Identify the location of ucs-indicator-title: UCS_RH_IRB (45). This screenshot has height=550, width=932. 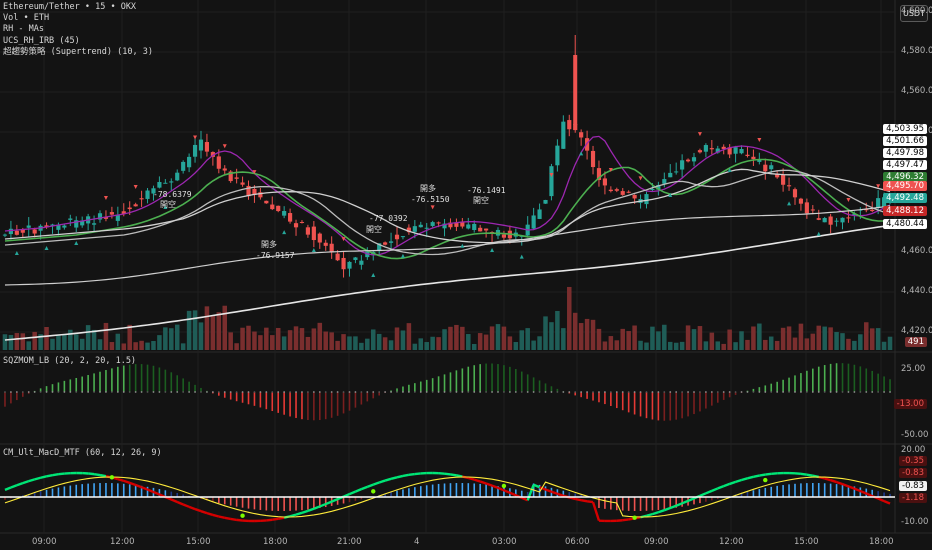
(41, 40).